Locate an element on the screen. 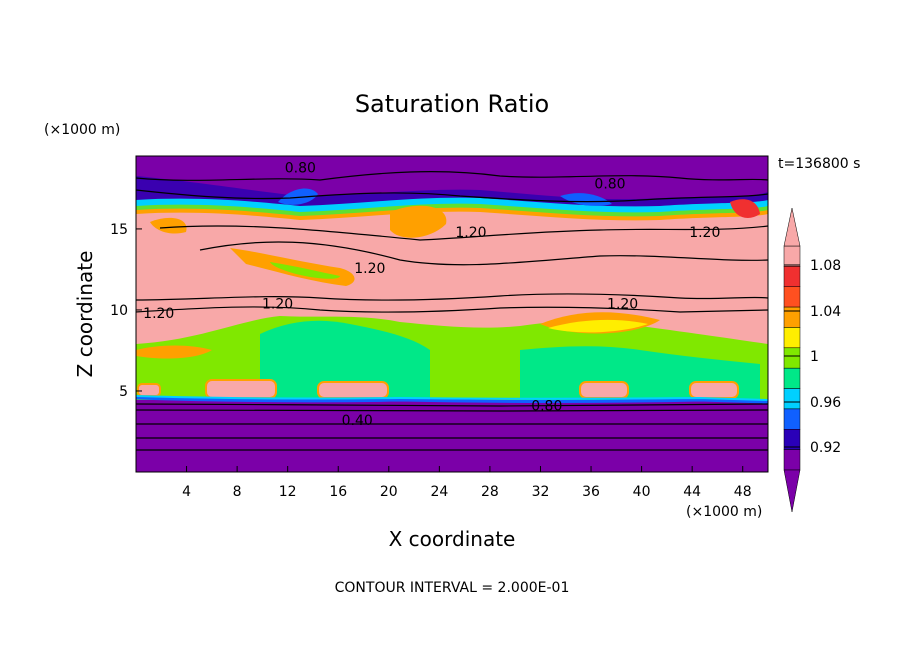  x-tick-label: 40 is located at coordinates (642, 492).